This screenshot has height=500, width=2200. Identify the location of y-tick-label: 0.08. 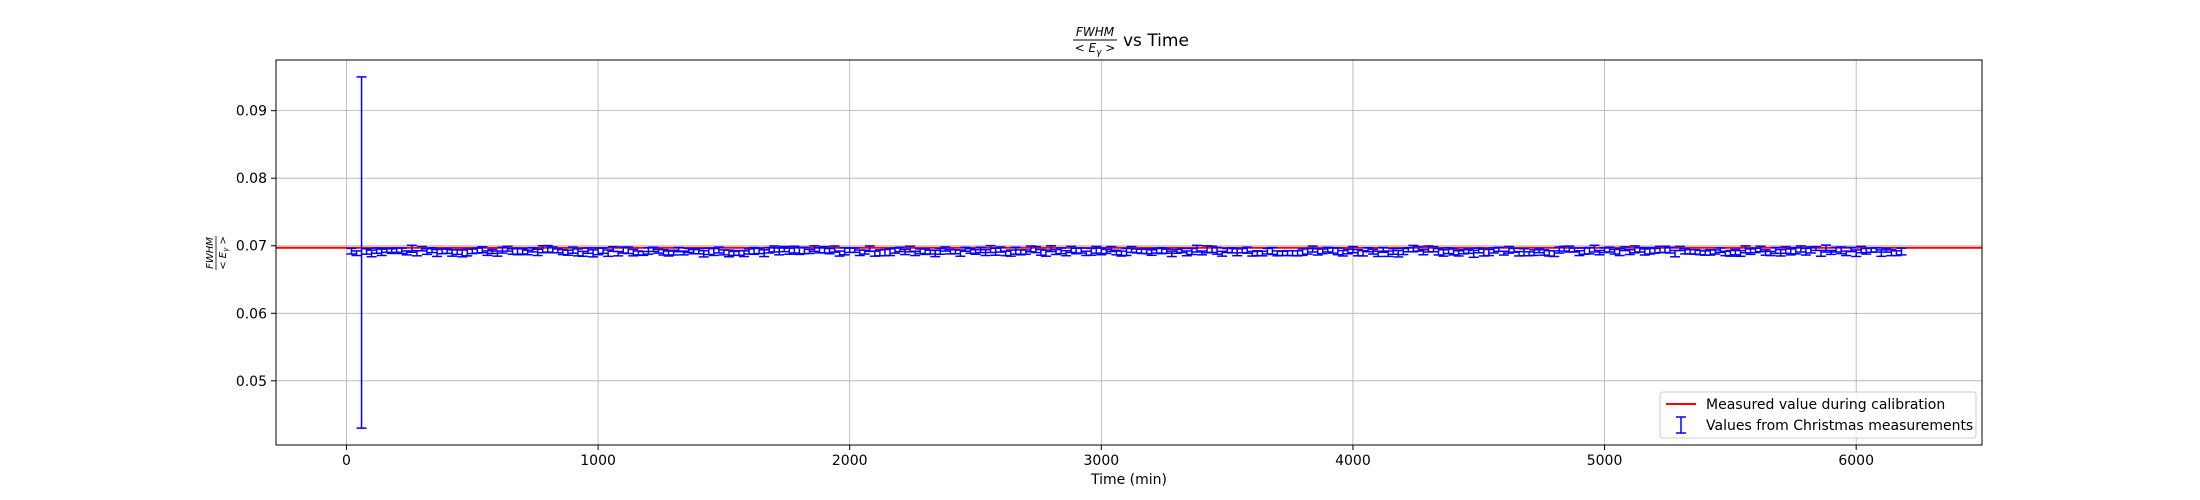
(251, 179).